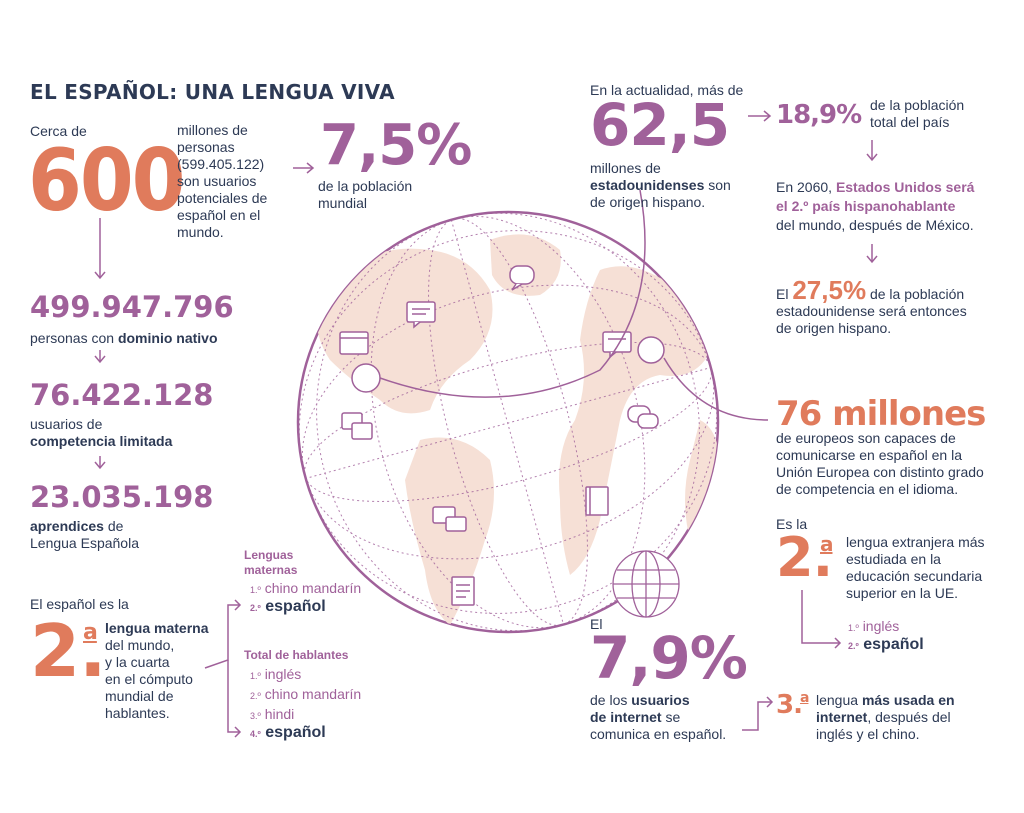 The image size is (1024, 813). Describe the element at coordinates (306, 588) in the screenshot. I see `maternas-item-1: 1.º chino mandarín` at that location.